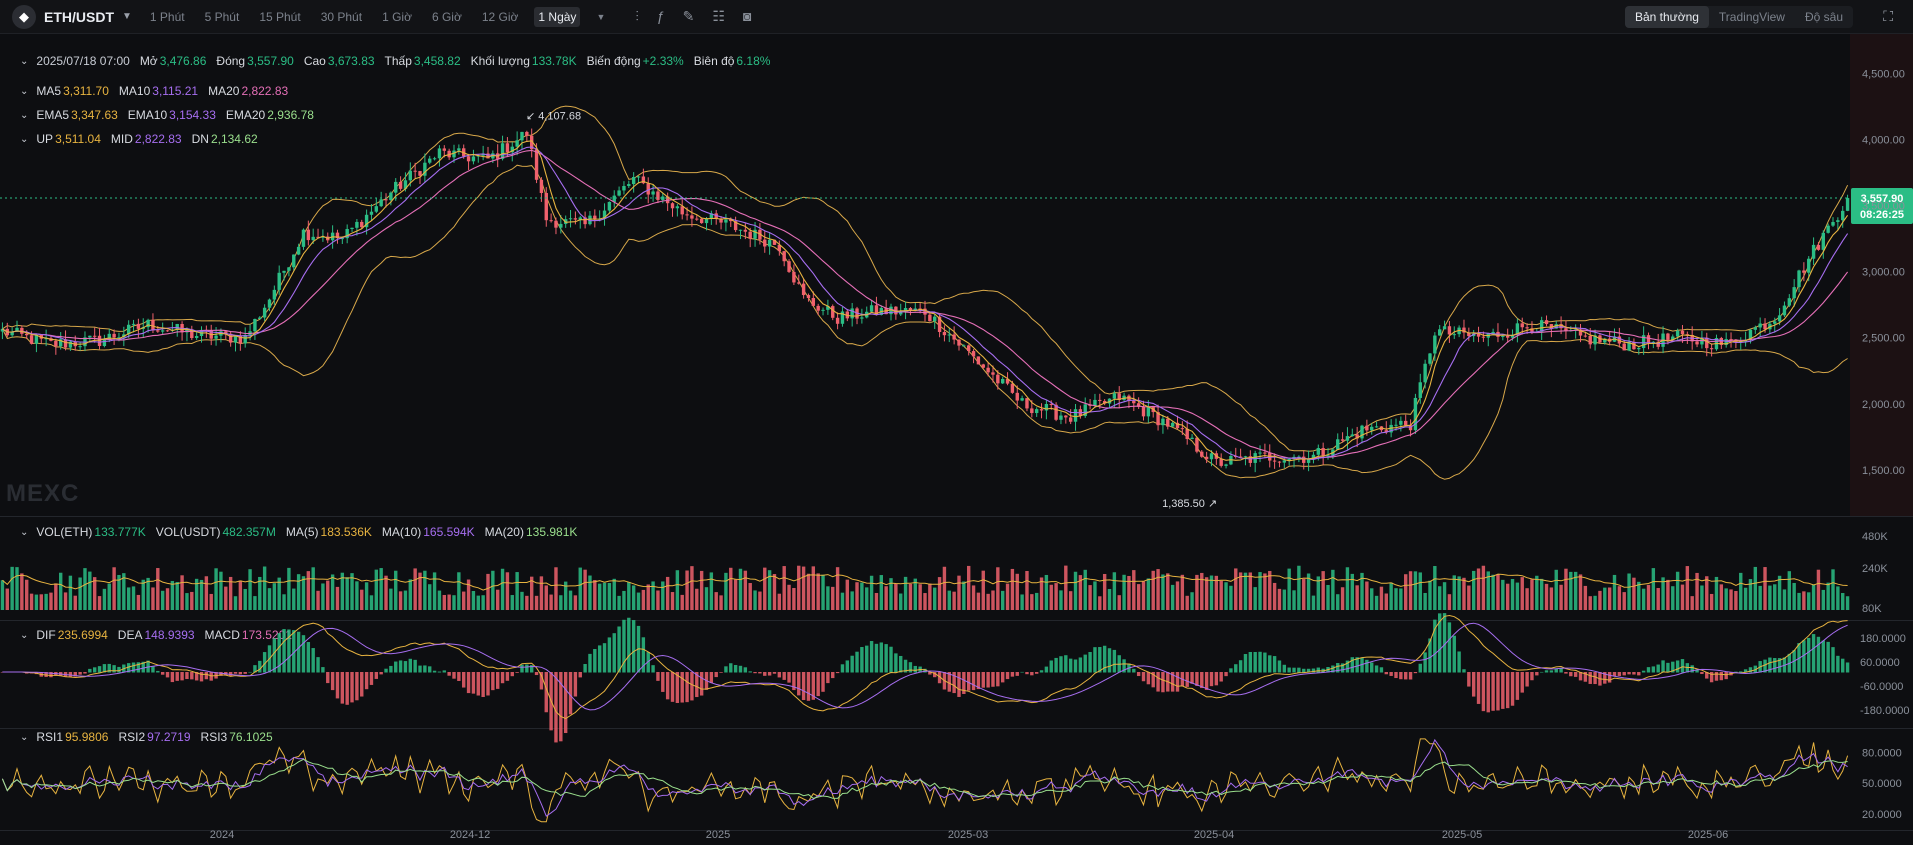 The width and height of the screenshot is (1913, 845). Describe the element at coordinates (601, 16) in the screenshot. I see `timeframe-dropdown-icon: ▼` at that location.